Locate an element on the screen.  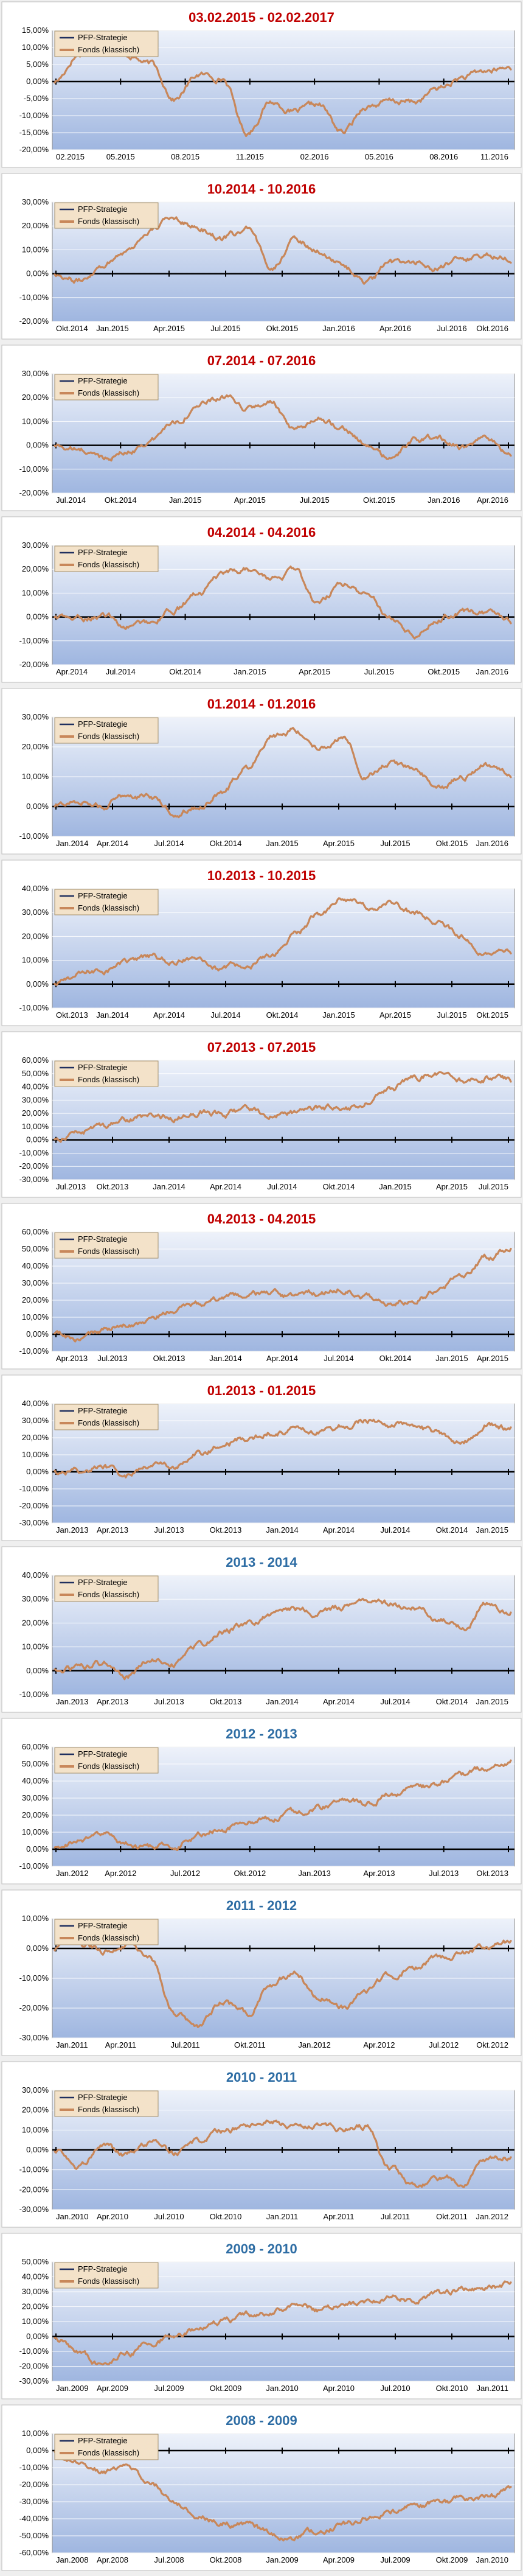
chart-title: 04.2014 - 04.2016 is located at coordinates (261, 532).